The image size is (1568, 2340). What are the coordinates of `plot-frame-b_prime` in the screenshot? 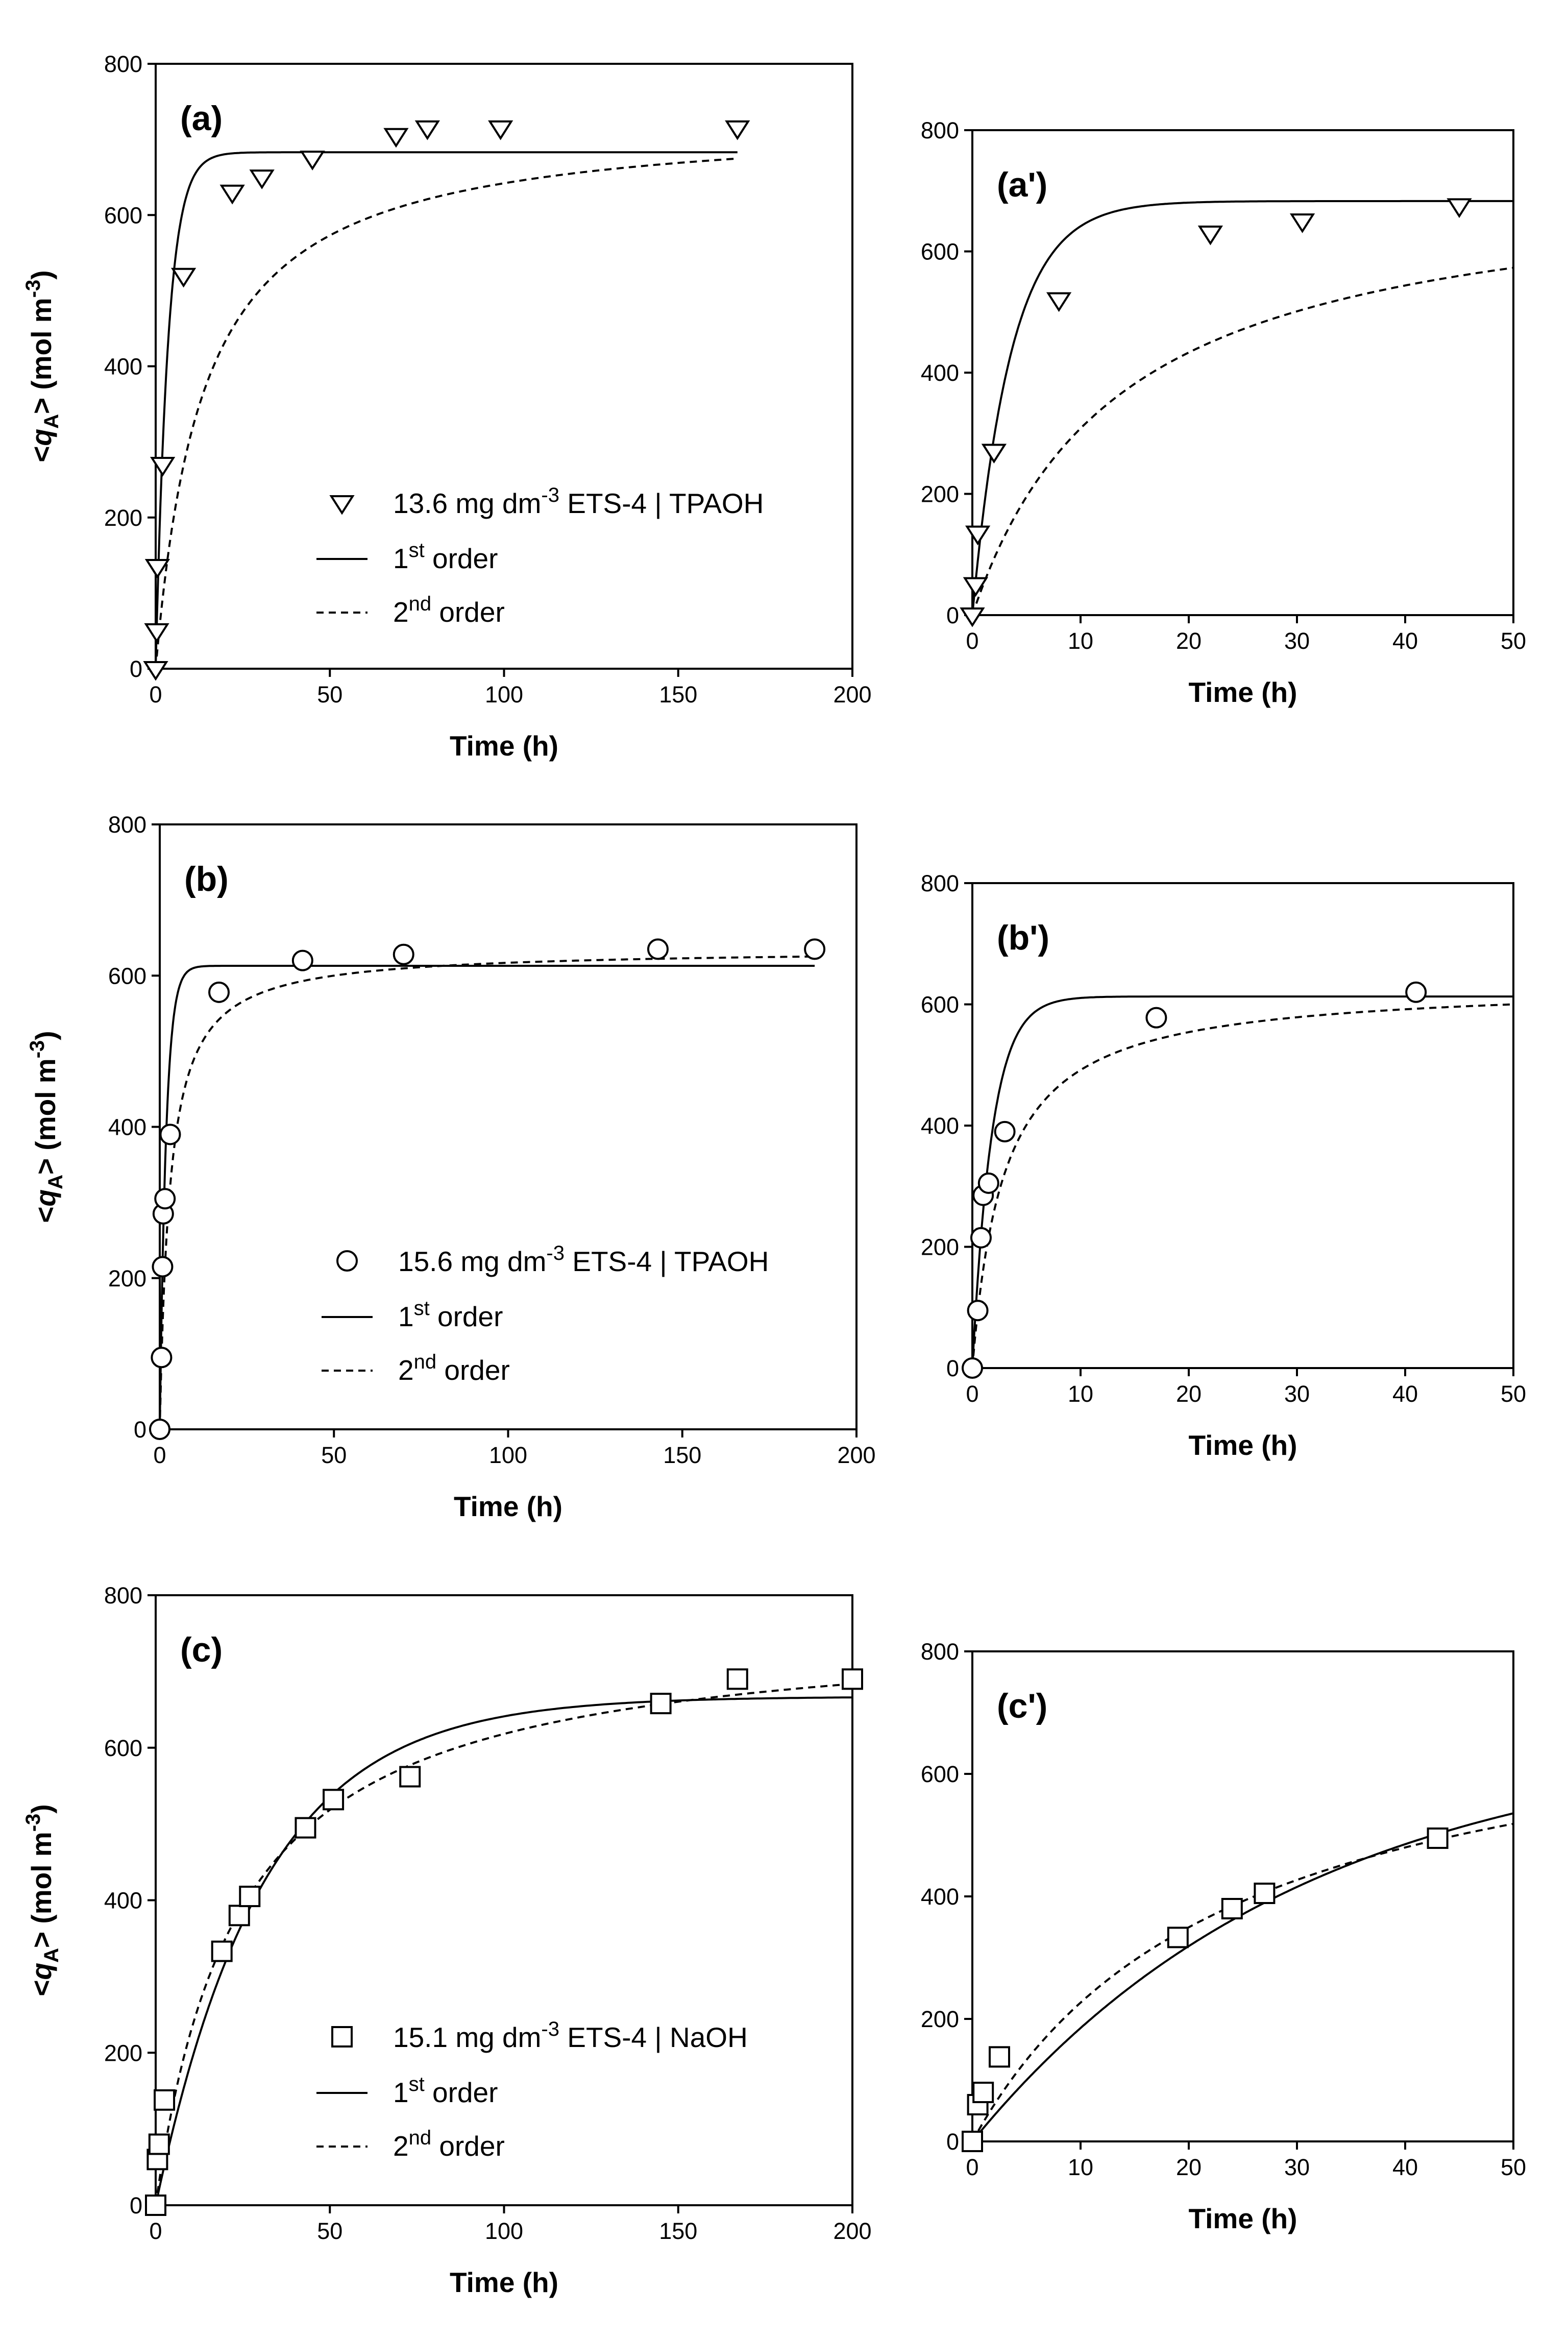 It's located at (1242, 1125).